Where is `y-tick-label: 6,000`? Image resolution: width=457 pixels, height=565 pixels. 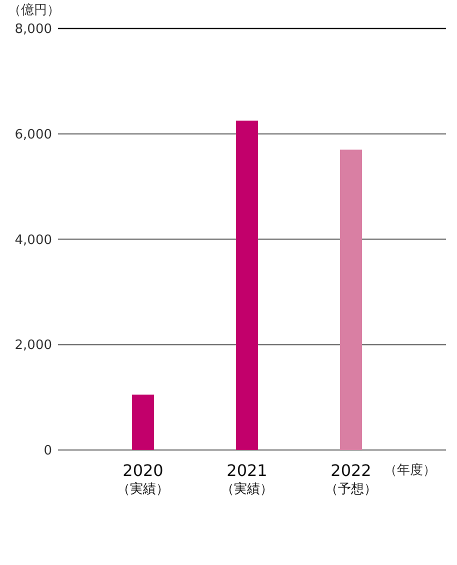
y-tick-label: 6,000 is located at coordinates (33, 134).